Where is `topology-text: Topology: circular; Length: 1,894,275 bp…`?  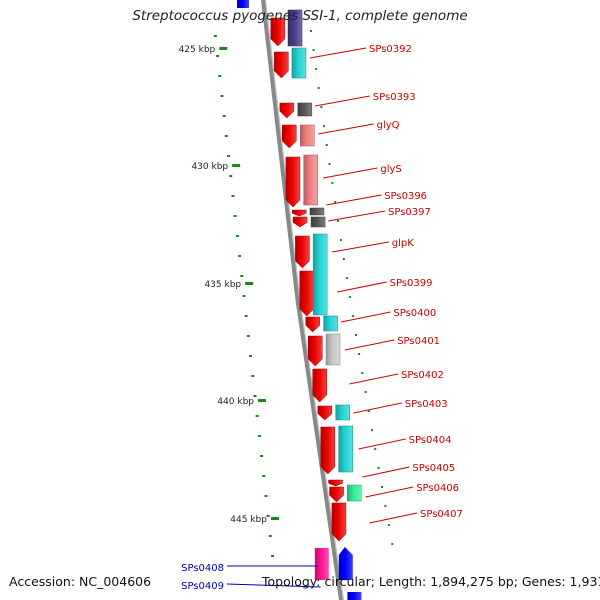
topology-text: Topology: circular; Length: 1,894,275 bp… is located at coordinates (431, 581).